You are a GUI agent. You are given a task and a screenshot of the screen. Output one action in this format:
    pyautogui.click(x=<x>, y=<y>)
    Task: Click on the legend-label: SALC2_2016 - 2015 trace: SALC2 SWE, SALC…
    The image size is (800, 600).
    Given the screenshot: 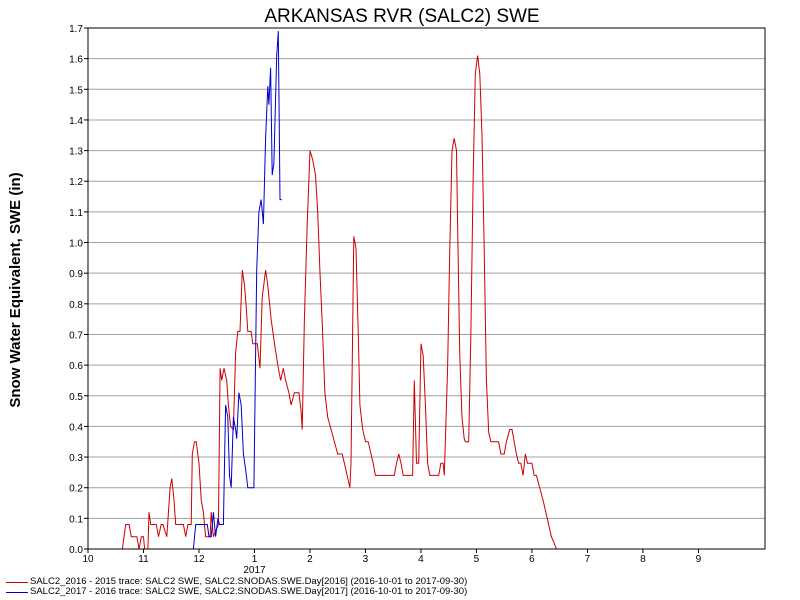 What is the action you would take?
    pyautogui.click(x=249, y=581)
    